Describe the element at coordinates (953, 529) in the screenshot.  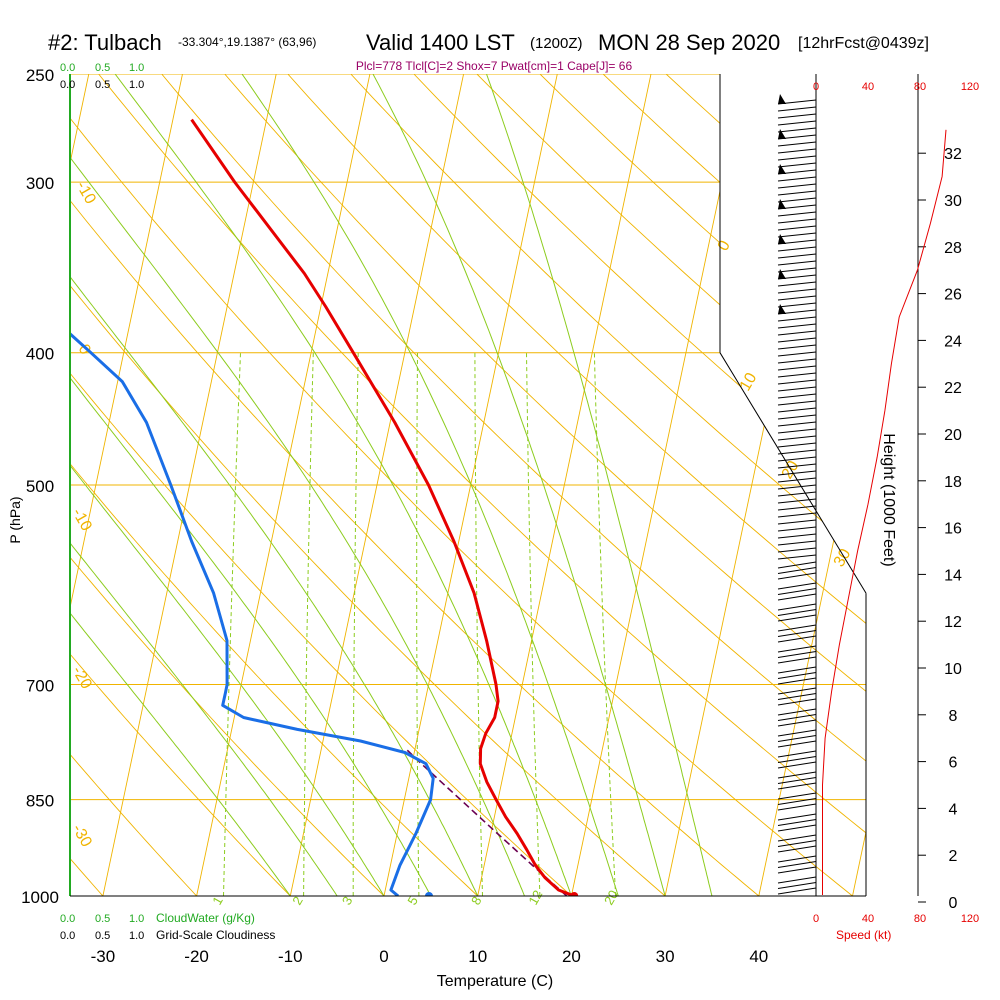
I see `height-tick-label: 16` at that location.